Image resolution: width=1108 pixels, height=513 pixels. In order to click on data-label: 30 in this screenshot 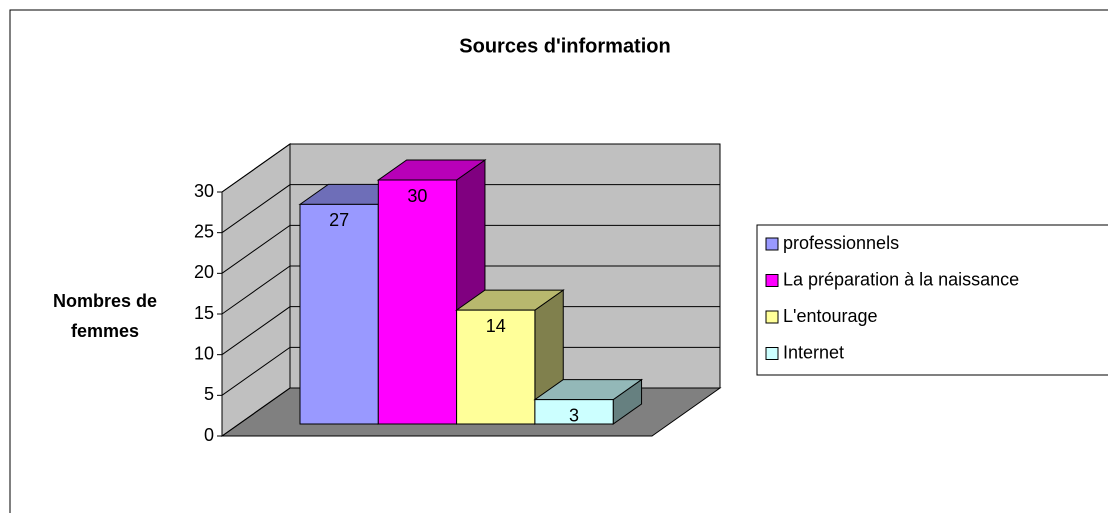, I will do `click(417, 196)`.